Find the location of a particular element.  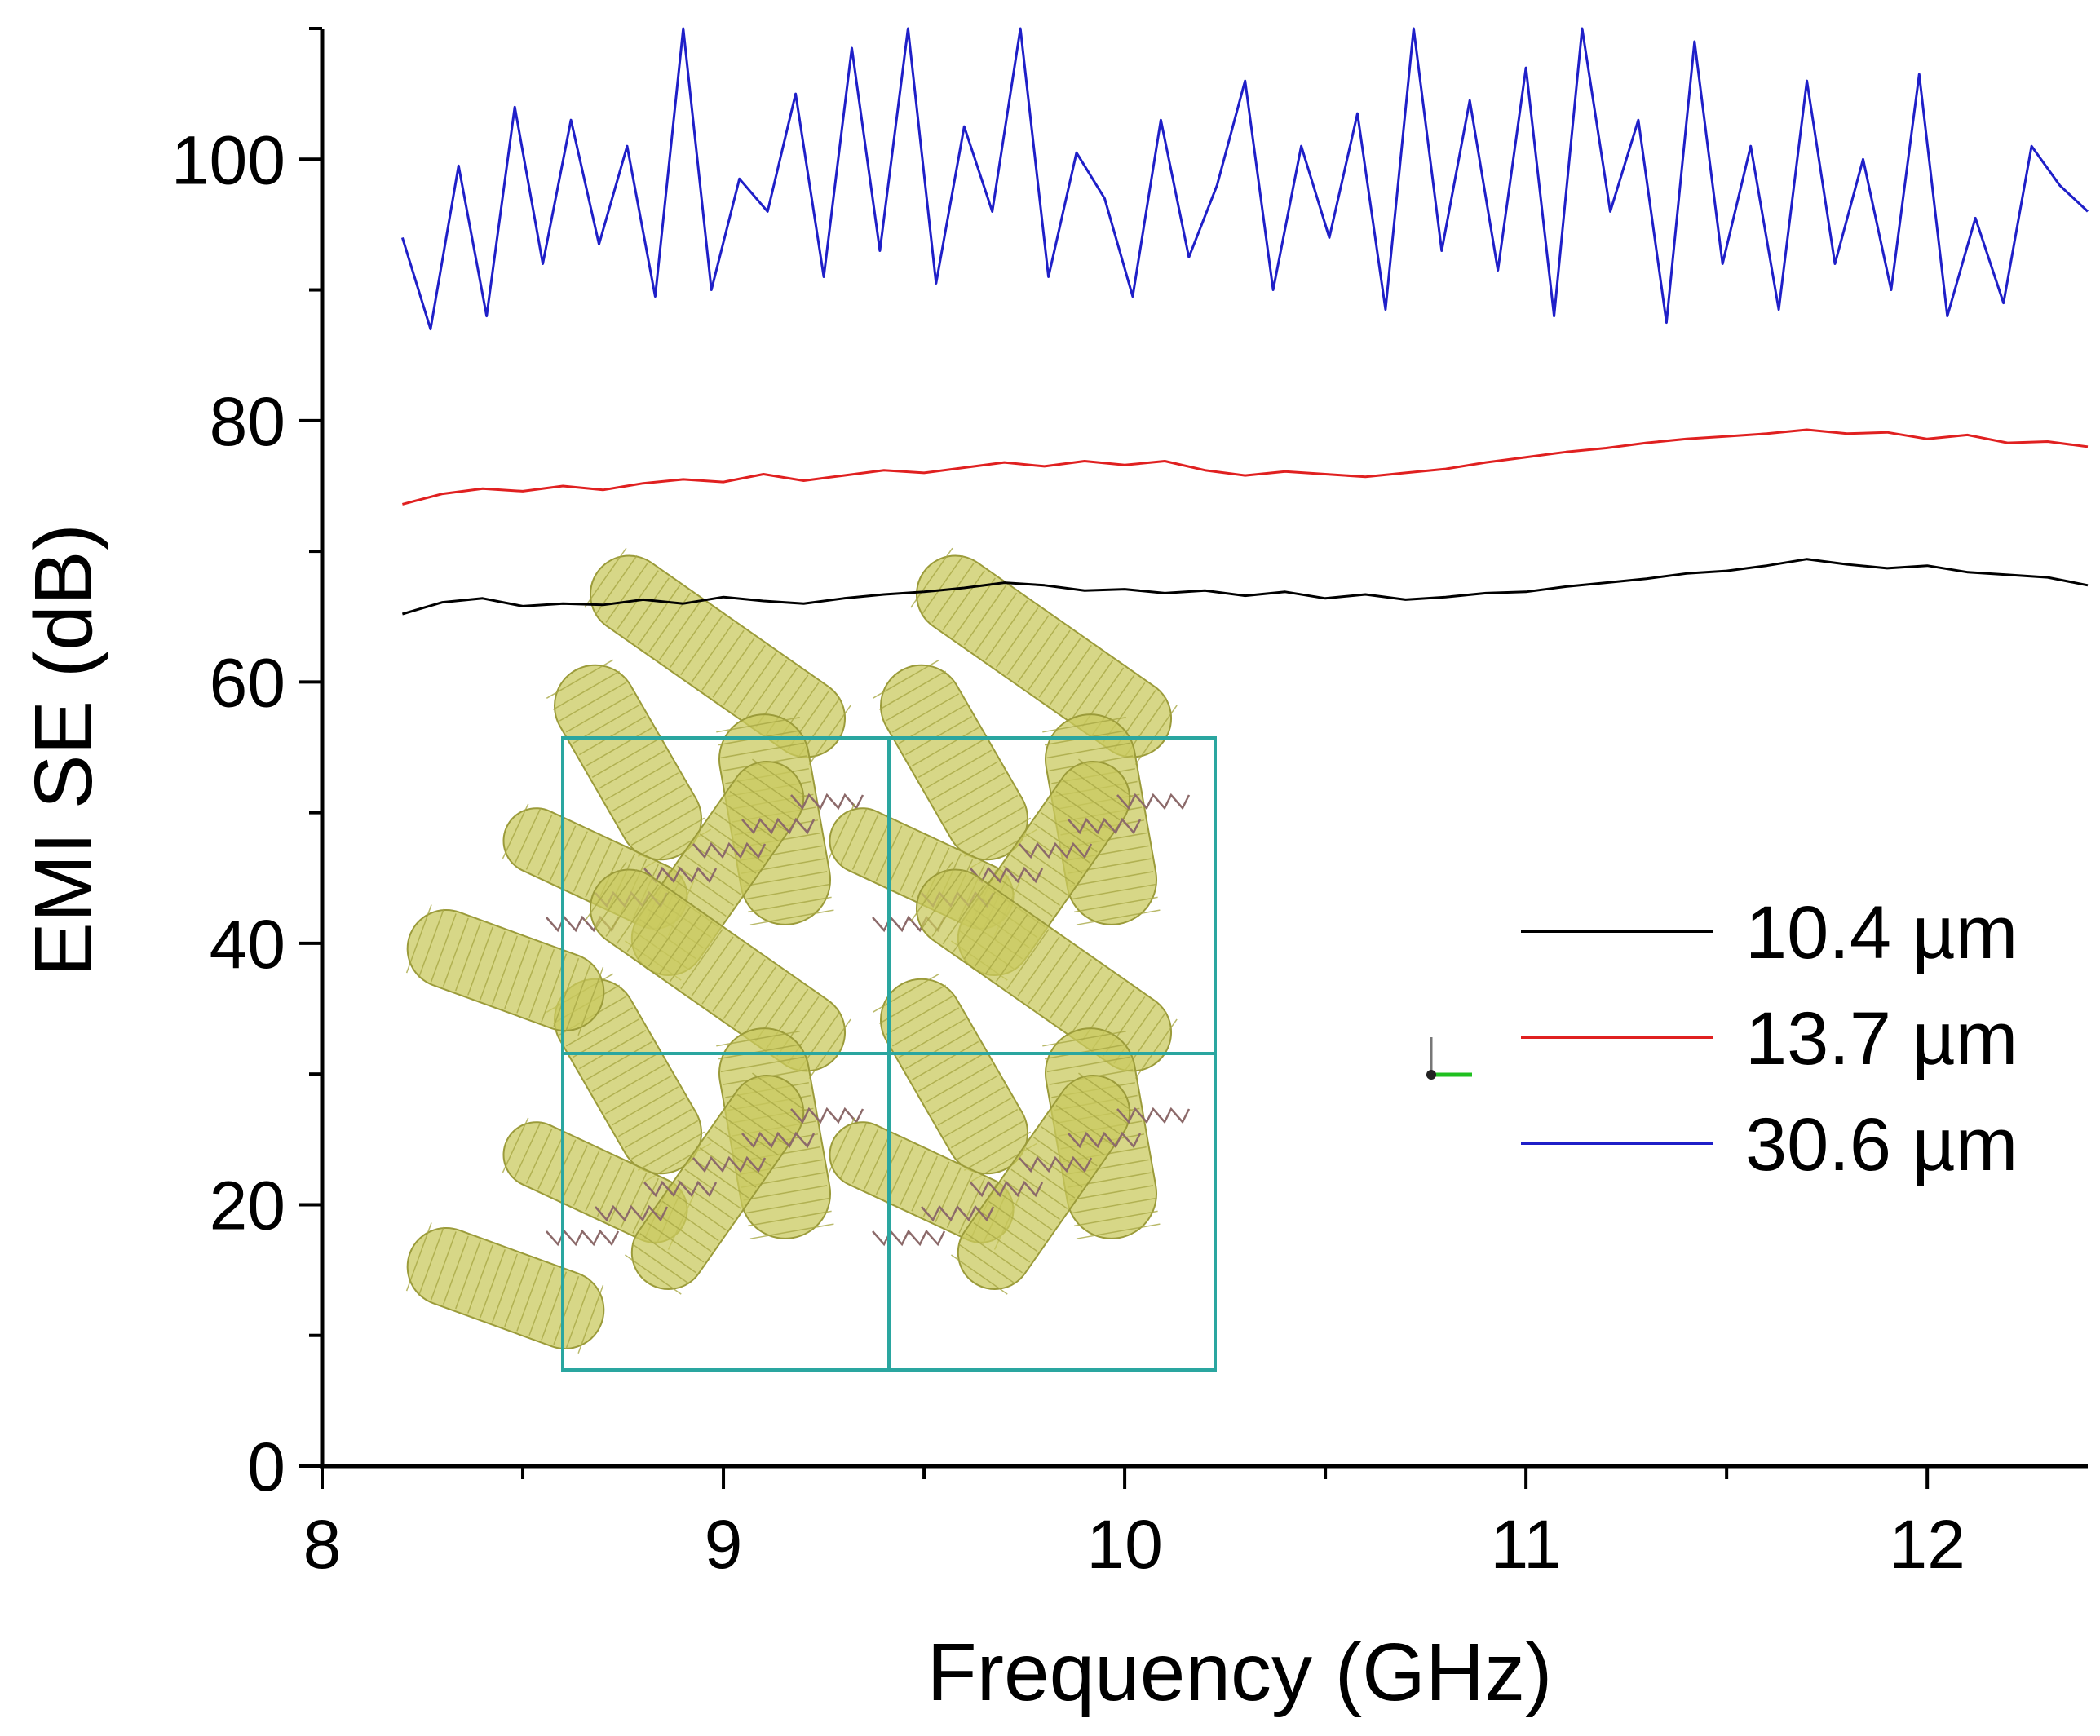

x-tick-label: 8 is located at coordinates (322, 1544).